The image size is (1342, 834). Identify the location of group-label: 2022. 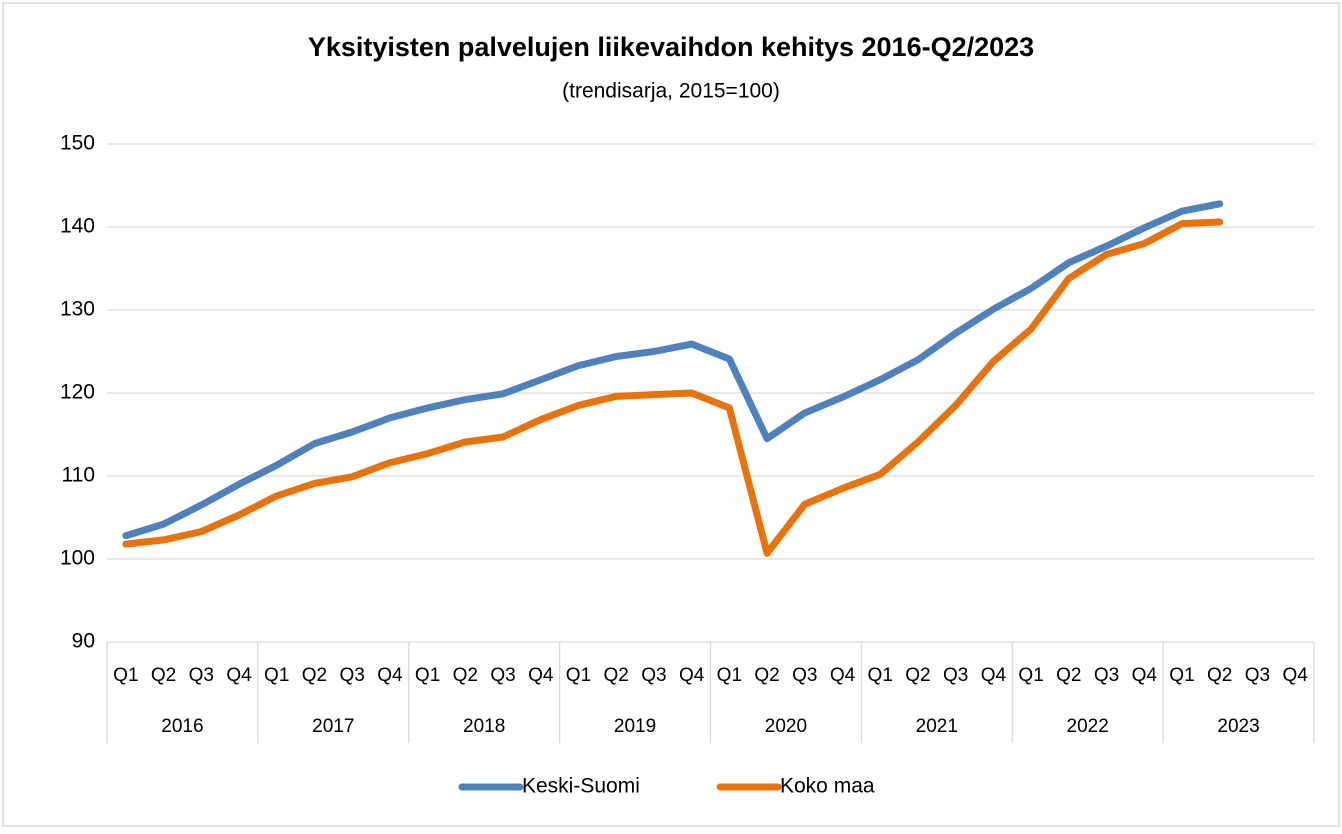
(1088, 726).